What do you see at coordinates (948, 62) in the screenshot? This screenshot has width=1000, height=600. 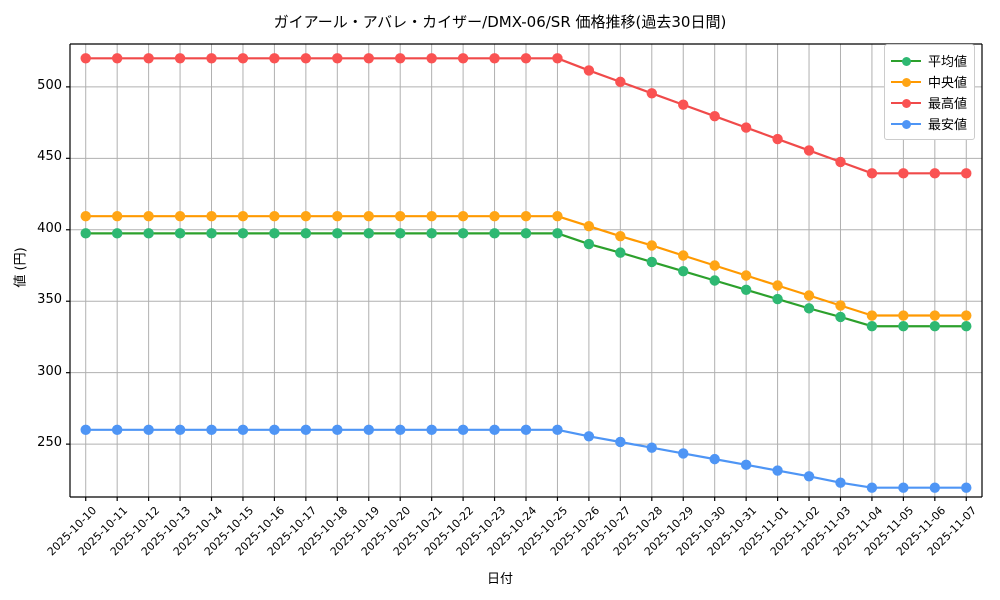 I see `legend-label: 平均値` at bounding box center [948, 62].